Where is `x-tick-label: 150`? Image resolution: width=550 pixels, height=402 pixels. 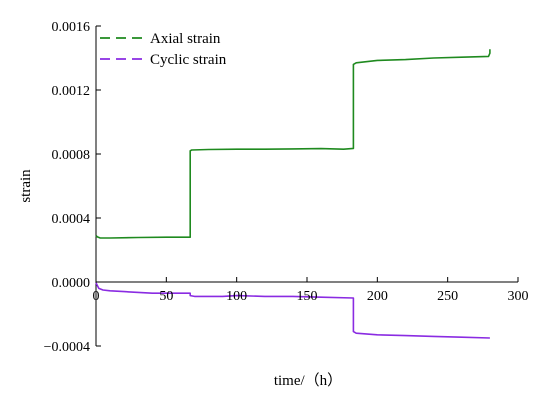 x-tick-label: 150 is located at coordinates (307, 296).